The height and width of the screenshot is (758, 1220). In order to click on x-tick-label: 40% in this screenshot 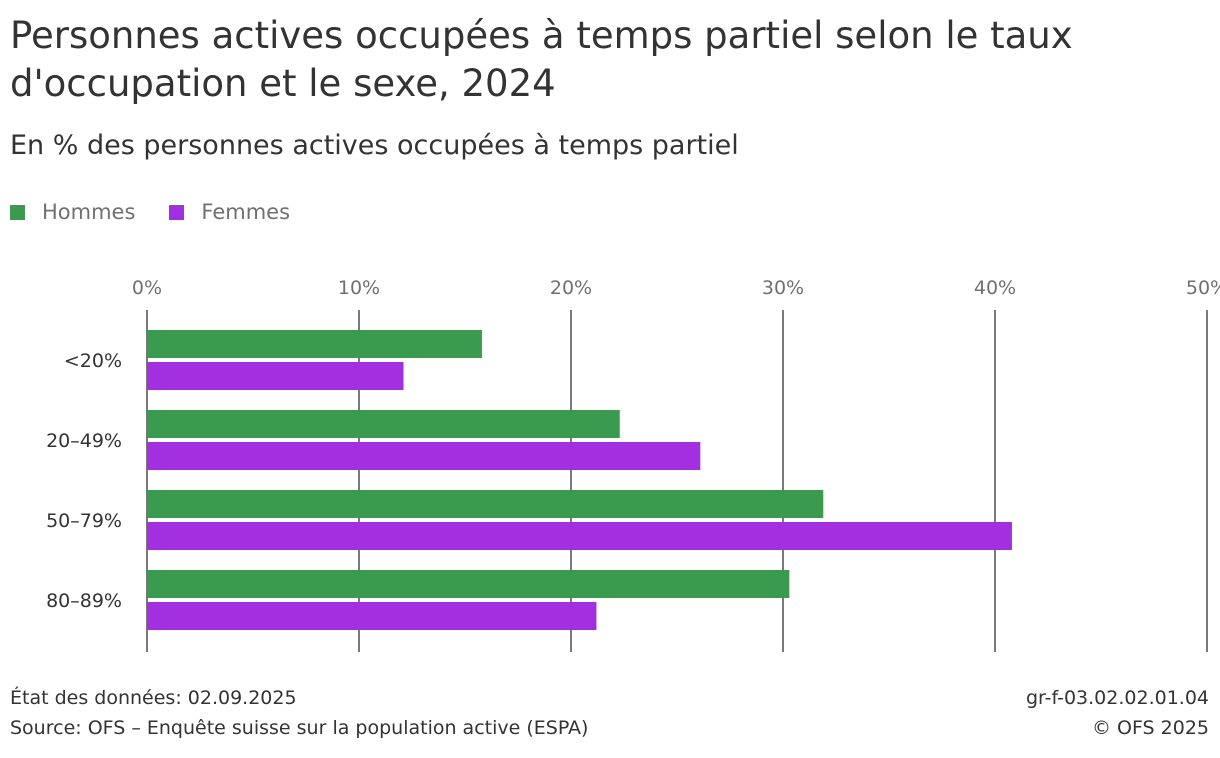, I will do `click(995, 288)`.